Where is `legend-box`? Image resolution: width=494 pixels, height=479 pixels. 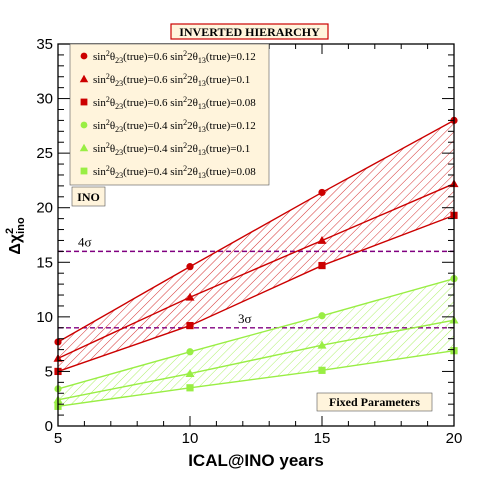
legend-box is located at coordinates (169, 114).